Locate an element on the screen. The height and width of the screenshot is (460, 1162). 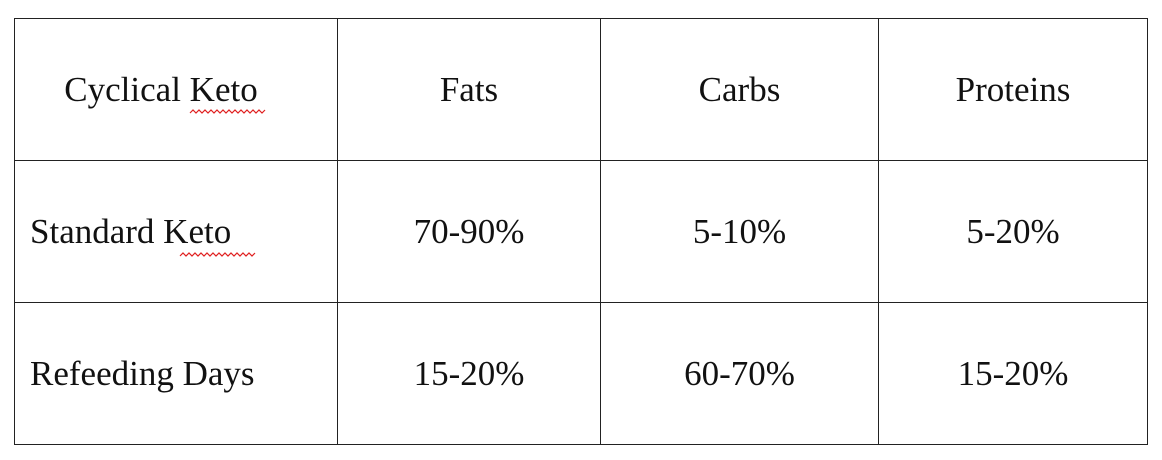
header-cell: Fats is located at coordinates (469, 89).